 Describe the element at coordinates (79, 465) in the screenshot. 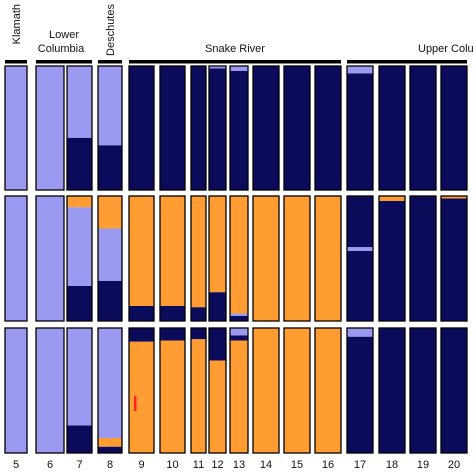

I see `population-label-7: 7` at that location.